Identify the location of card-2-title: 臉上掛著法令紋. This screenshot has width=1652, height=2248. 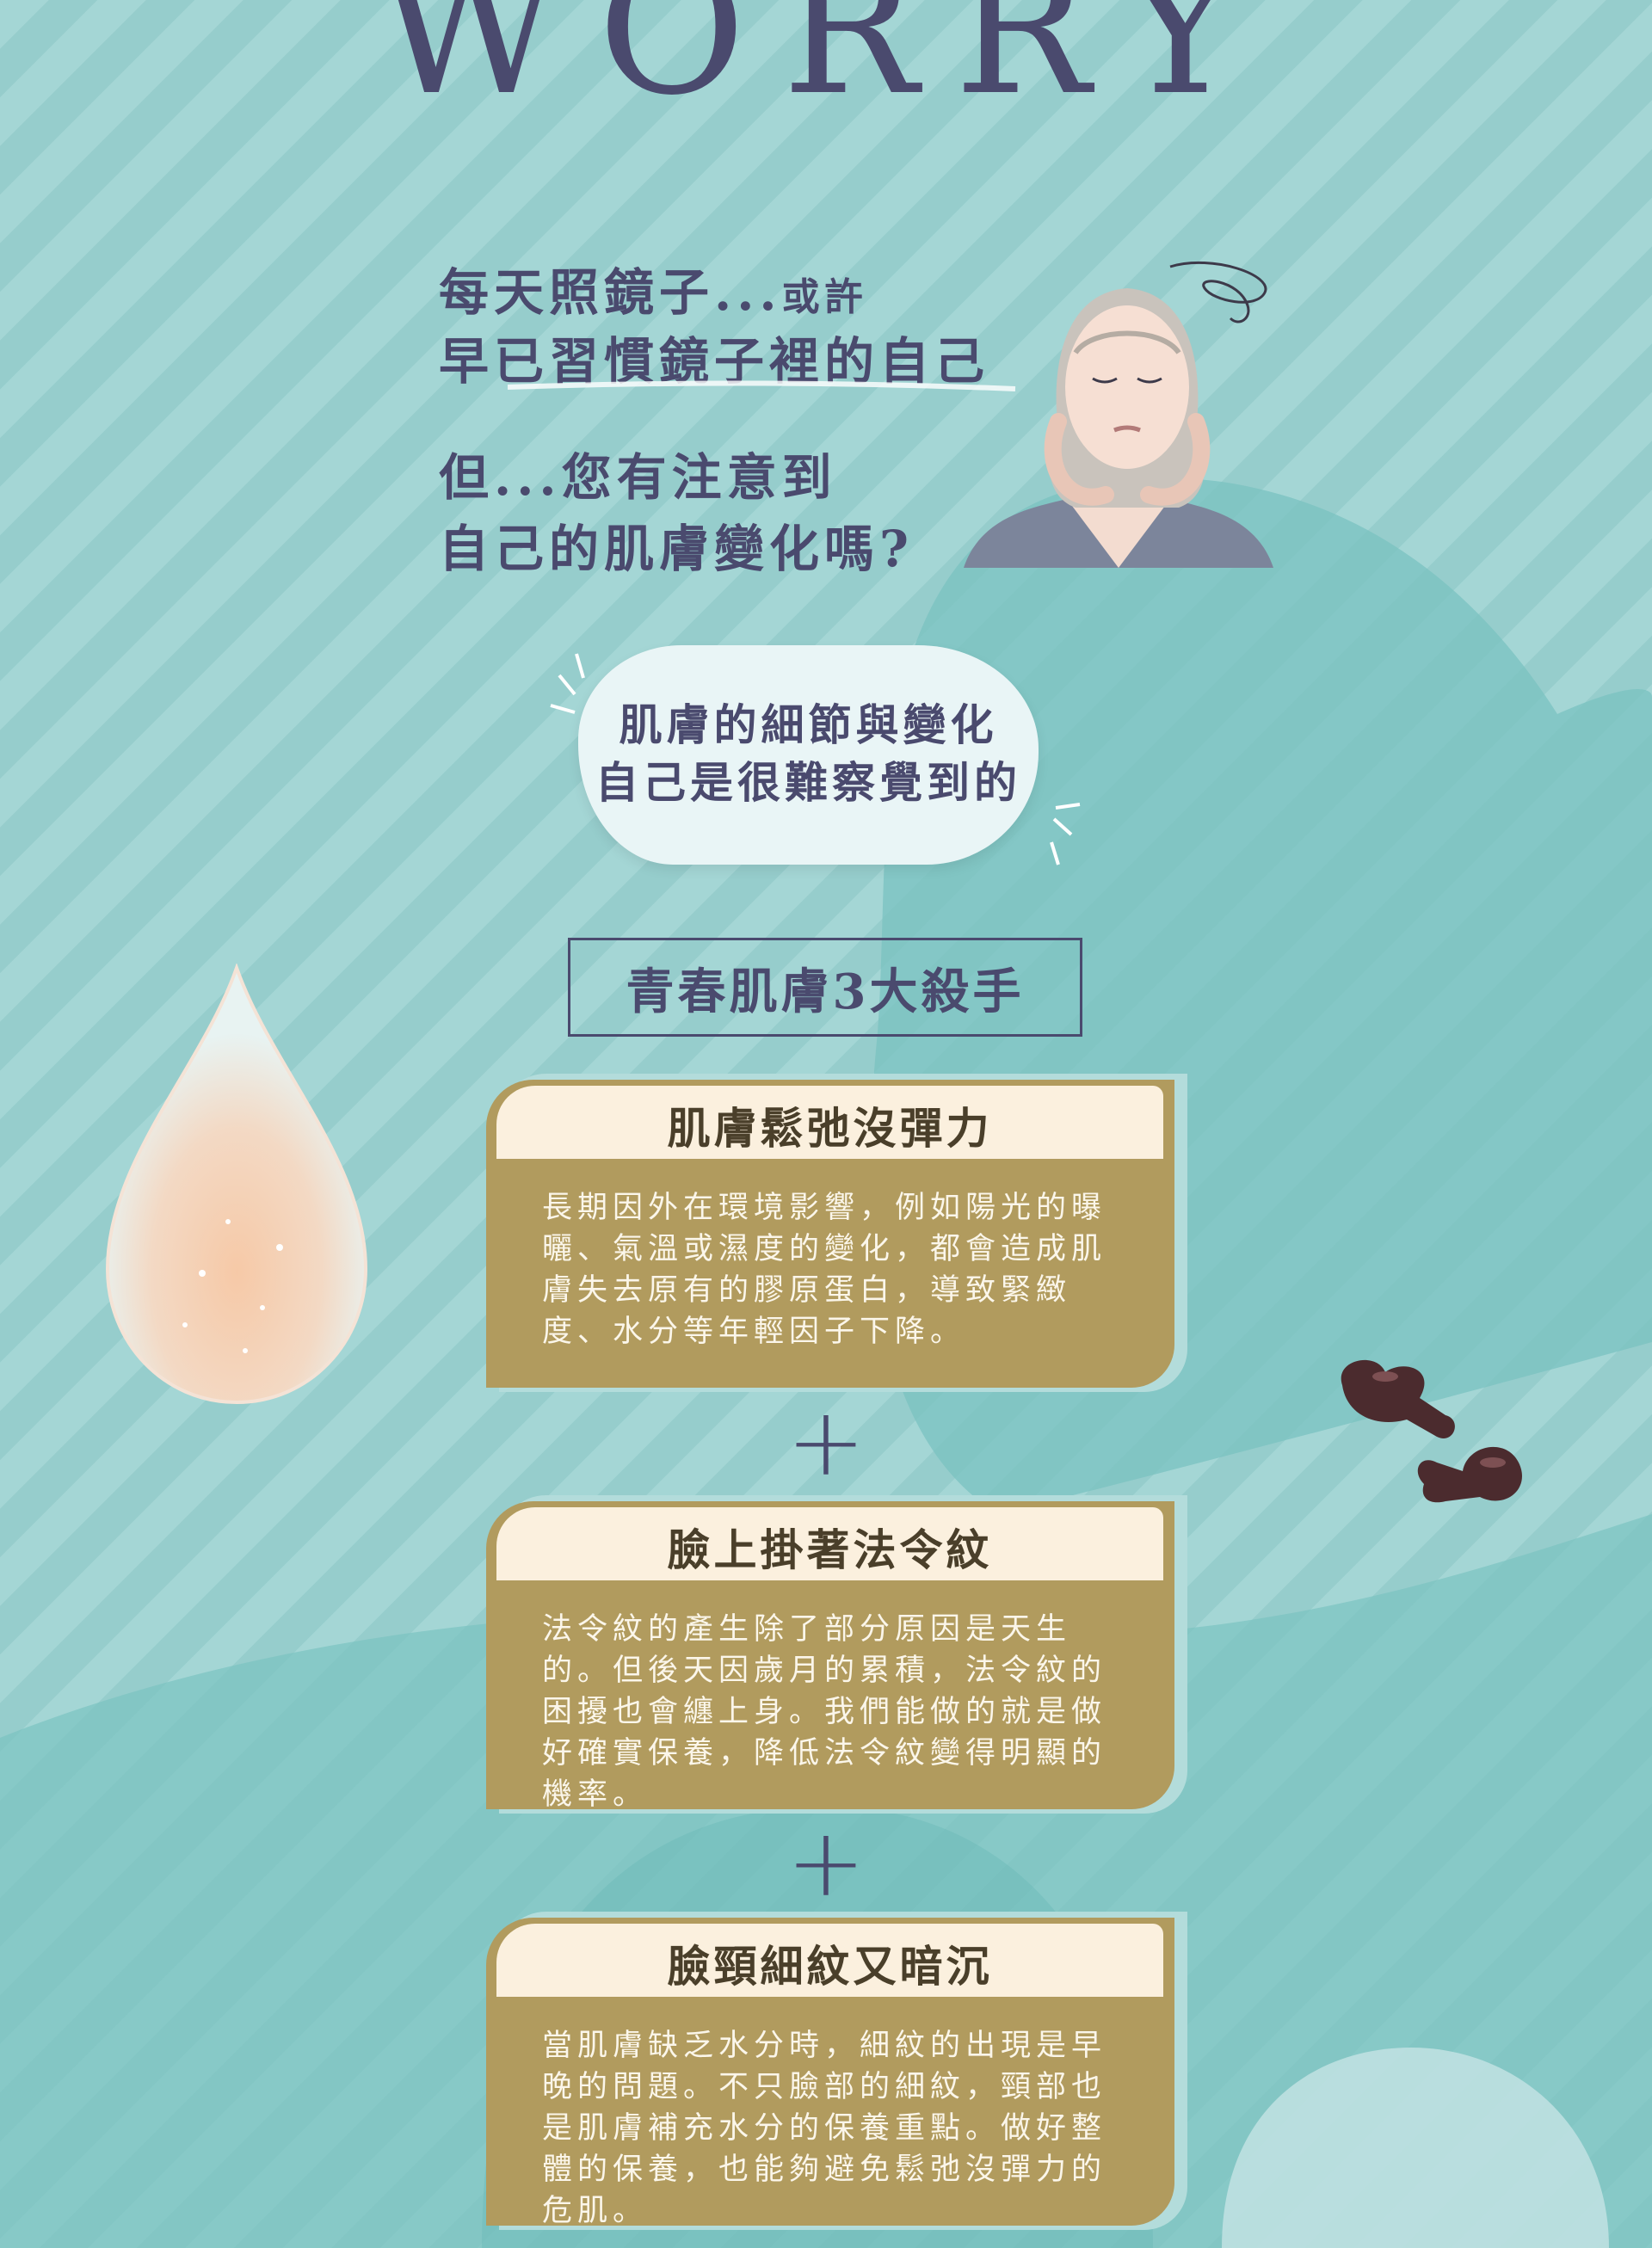
(830, 1549).